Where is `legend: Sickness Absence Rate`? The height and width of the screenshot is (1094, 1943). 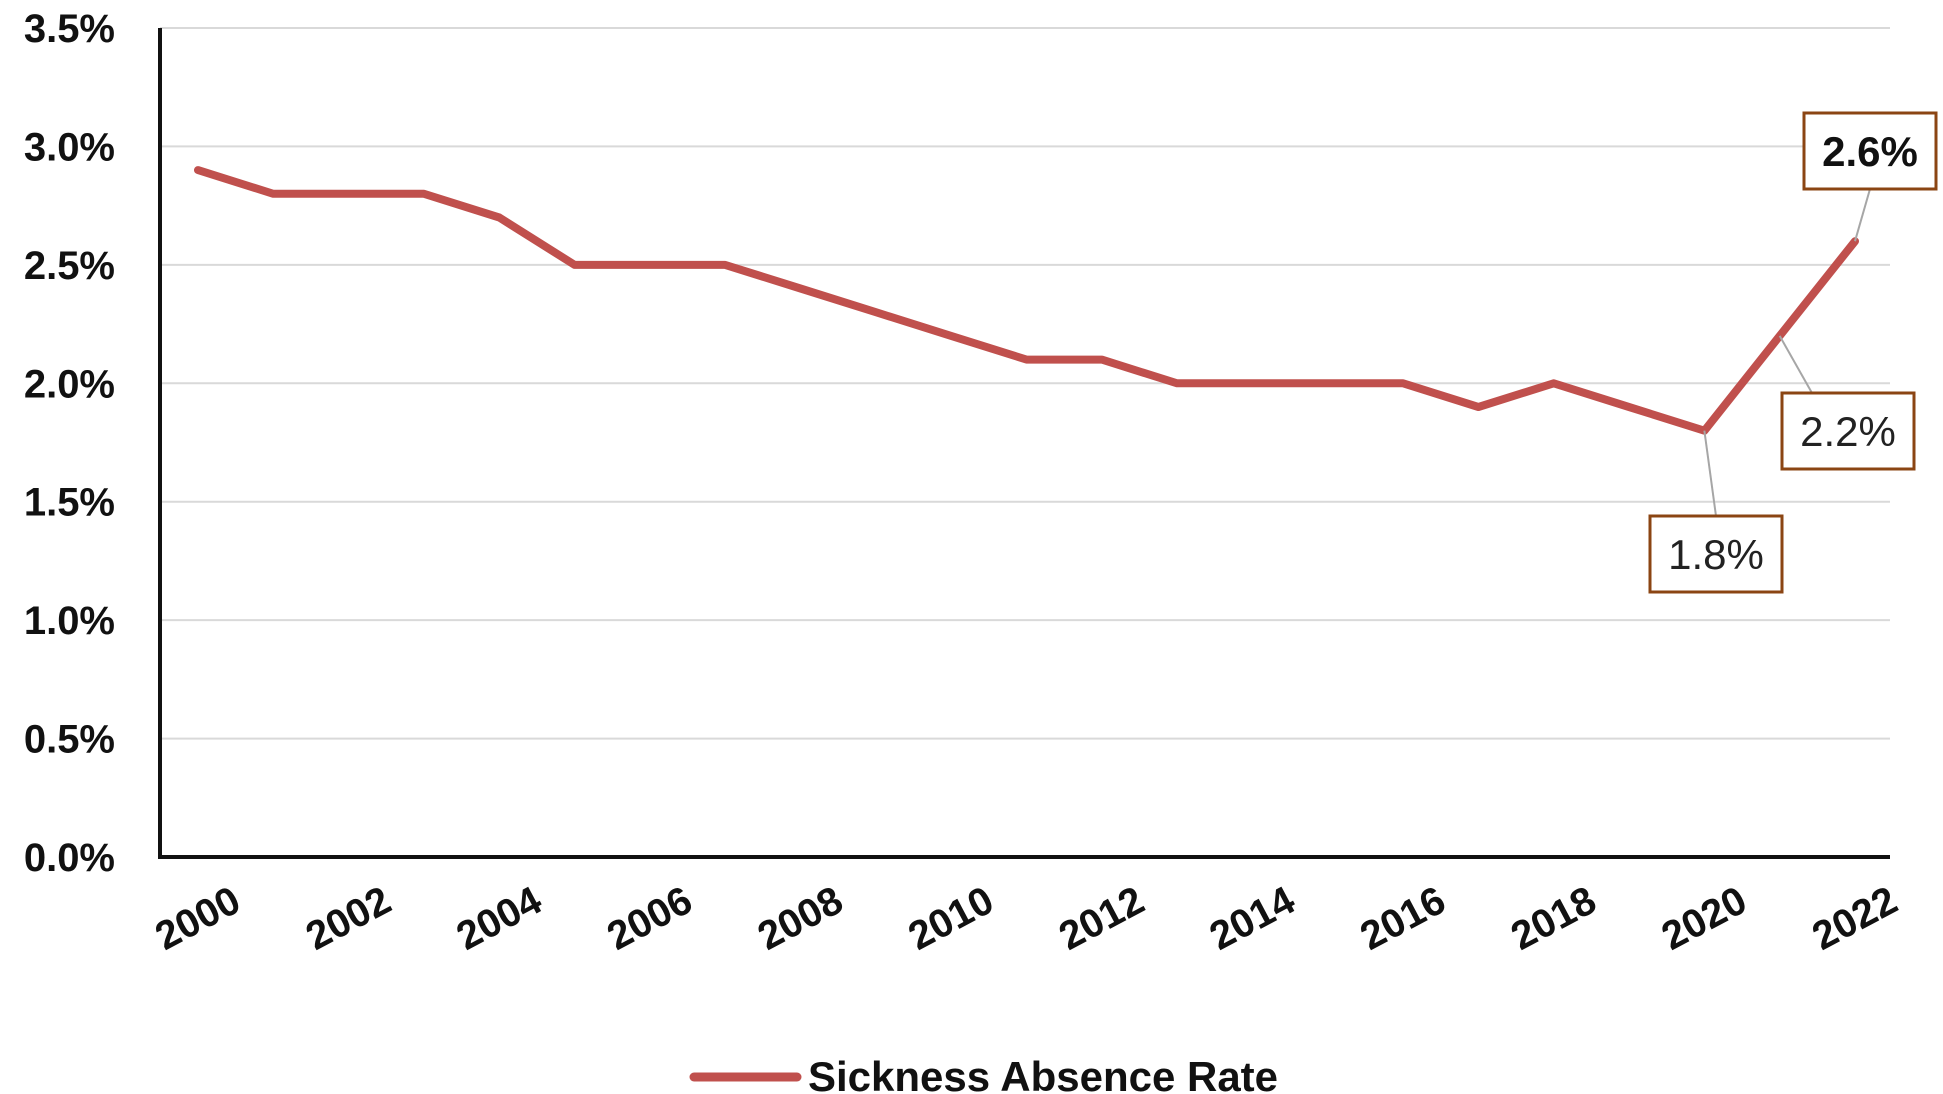 legend: Sickness Absence Rate is located at coordinates (983, 1073).